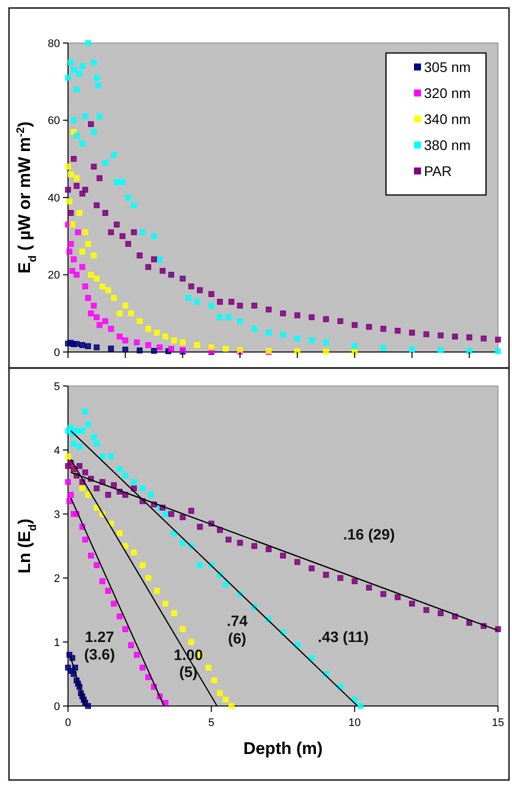 The width and height of the screenshot is (512, 788). What do you see at coordinates (447, 92) in the screenshot?
I see `legend-label: 320 nm` at bounding box center [447, 92].